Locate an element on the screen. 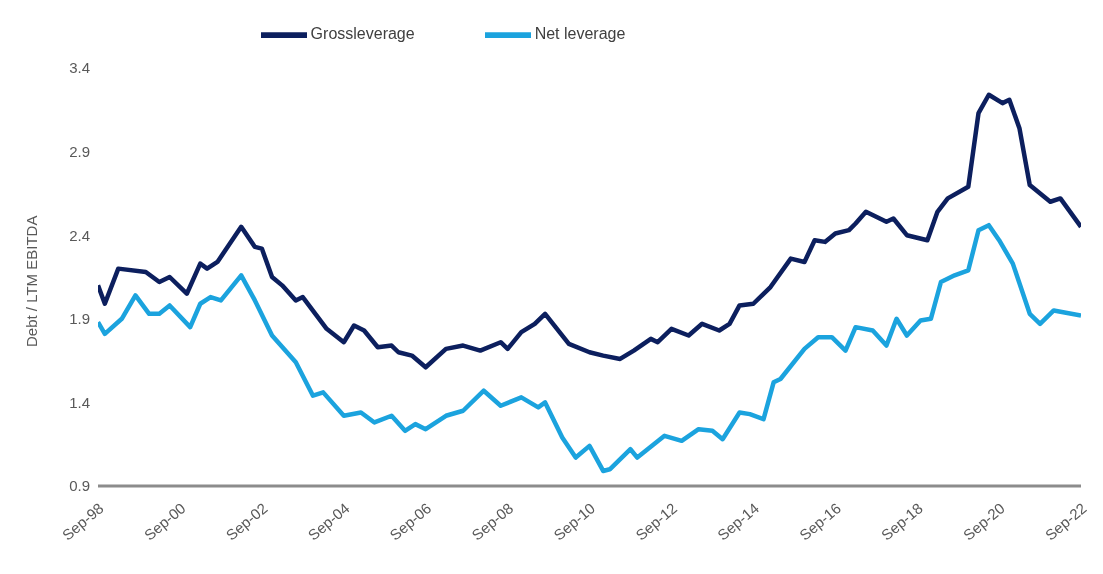 The height and width of the screenshot is (574, 1103). y-tick-label: 1.4 is located at coordinates (79, 402).